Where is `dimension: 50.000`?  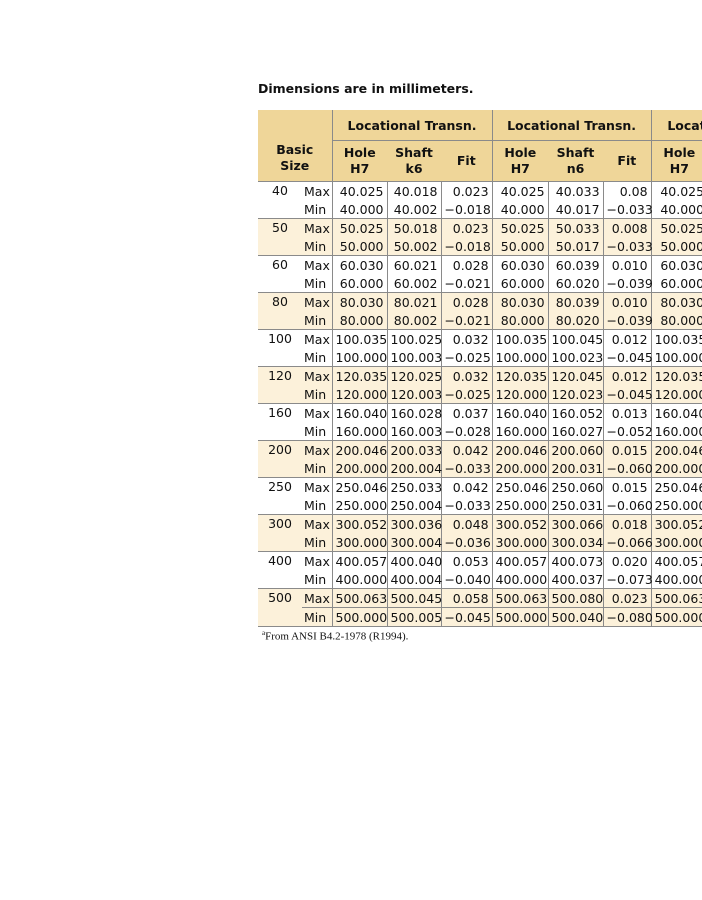 dimension: 50.000 is located at coordinates (520, 246).